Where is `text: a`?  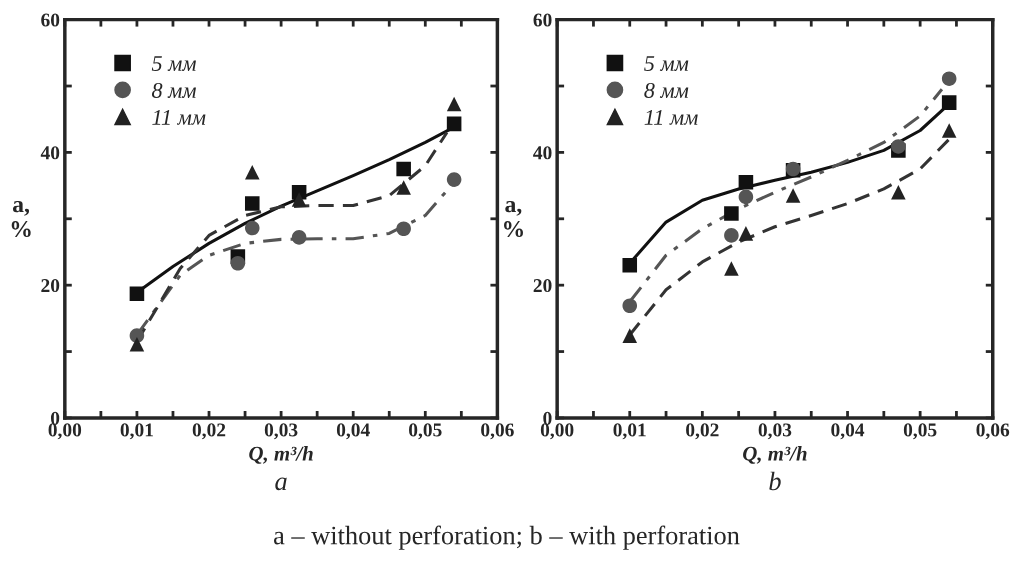 text: a is located at coordinates (281, 484).